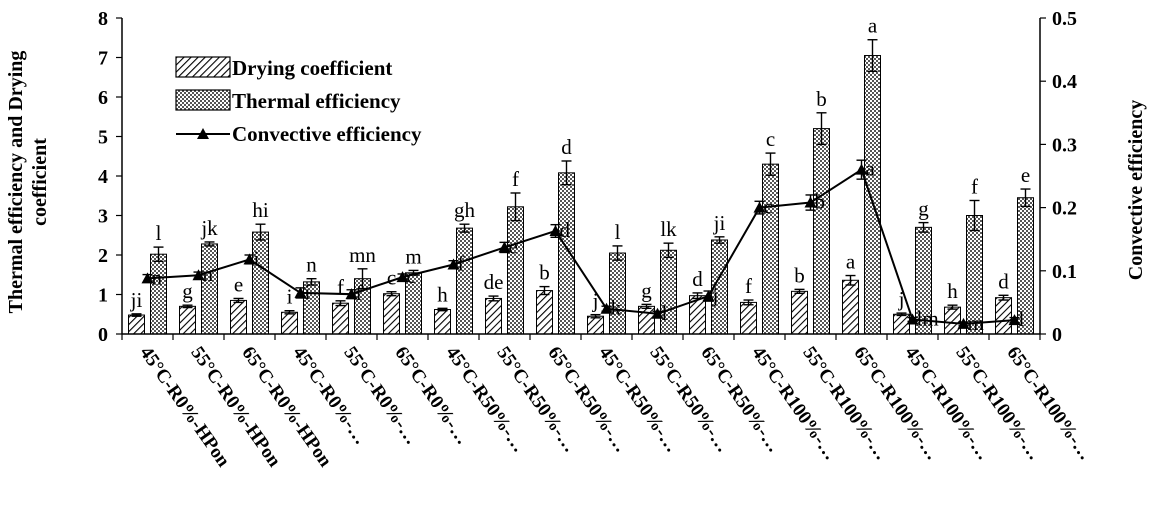 Image resolution: width=1150 pixels, height=520 pixels. I want to click on thermal-bar-letter: gh, so click(465, 210).